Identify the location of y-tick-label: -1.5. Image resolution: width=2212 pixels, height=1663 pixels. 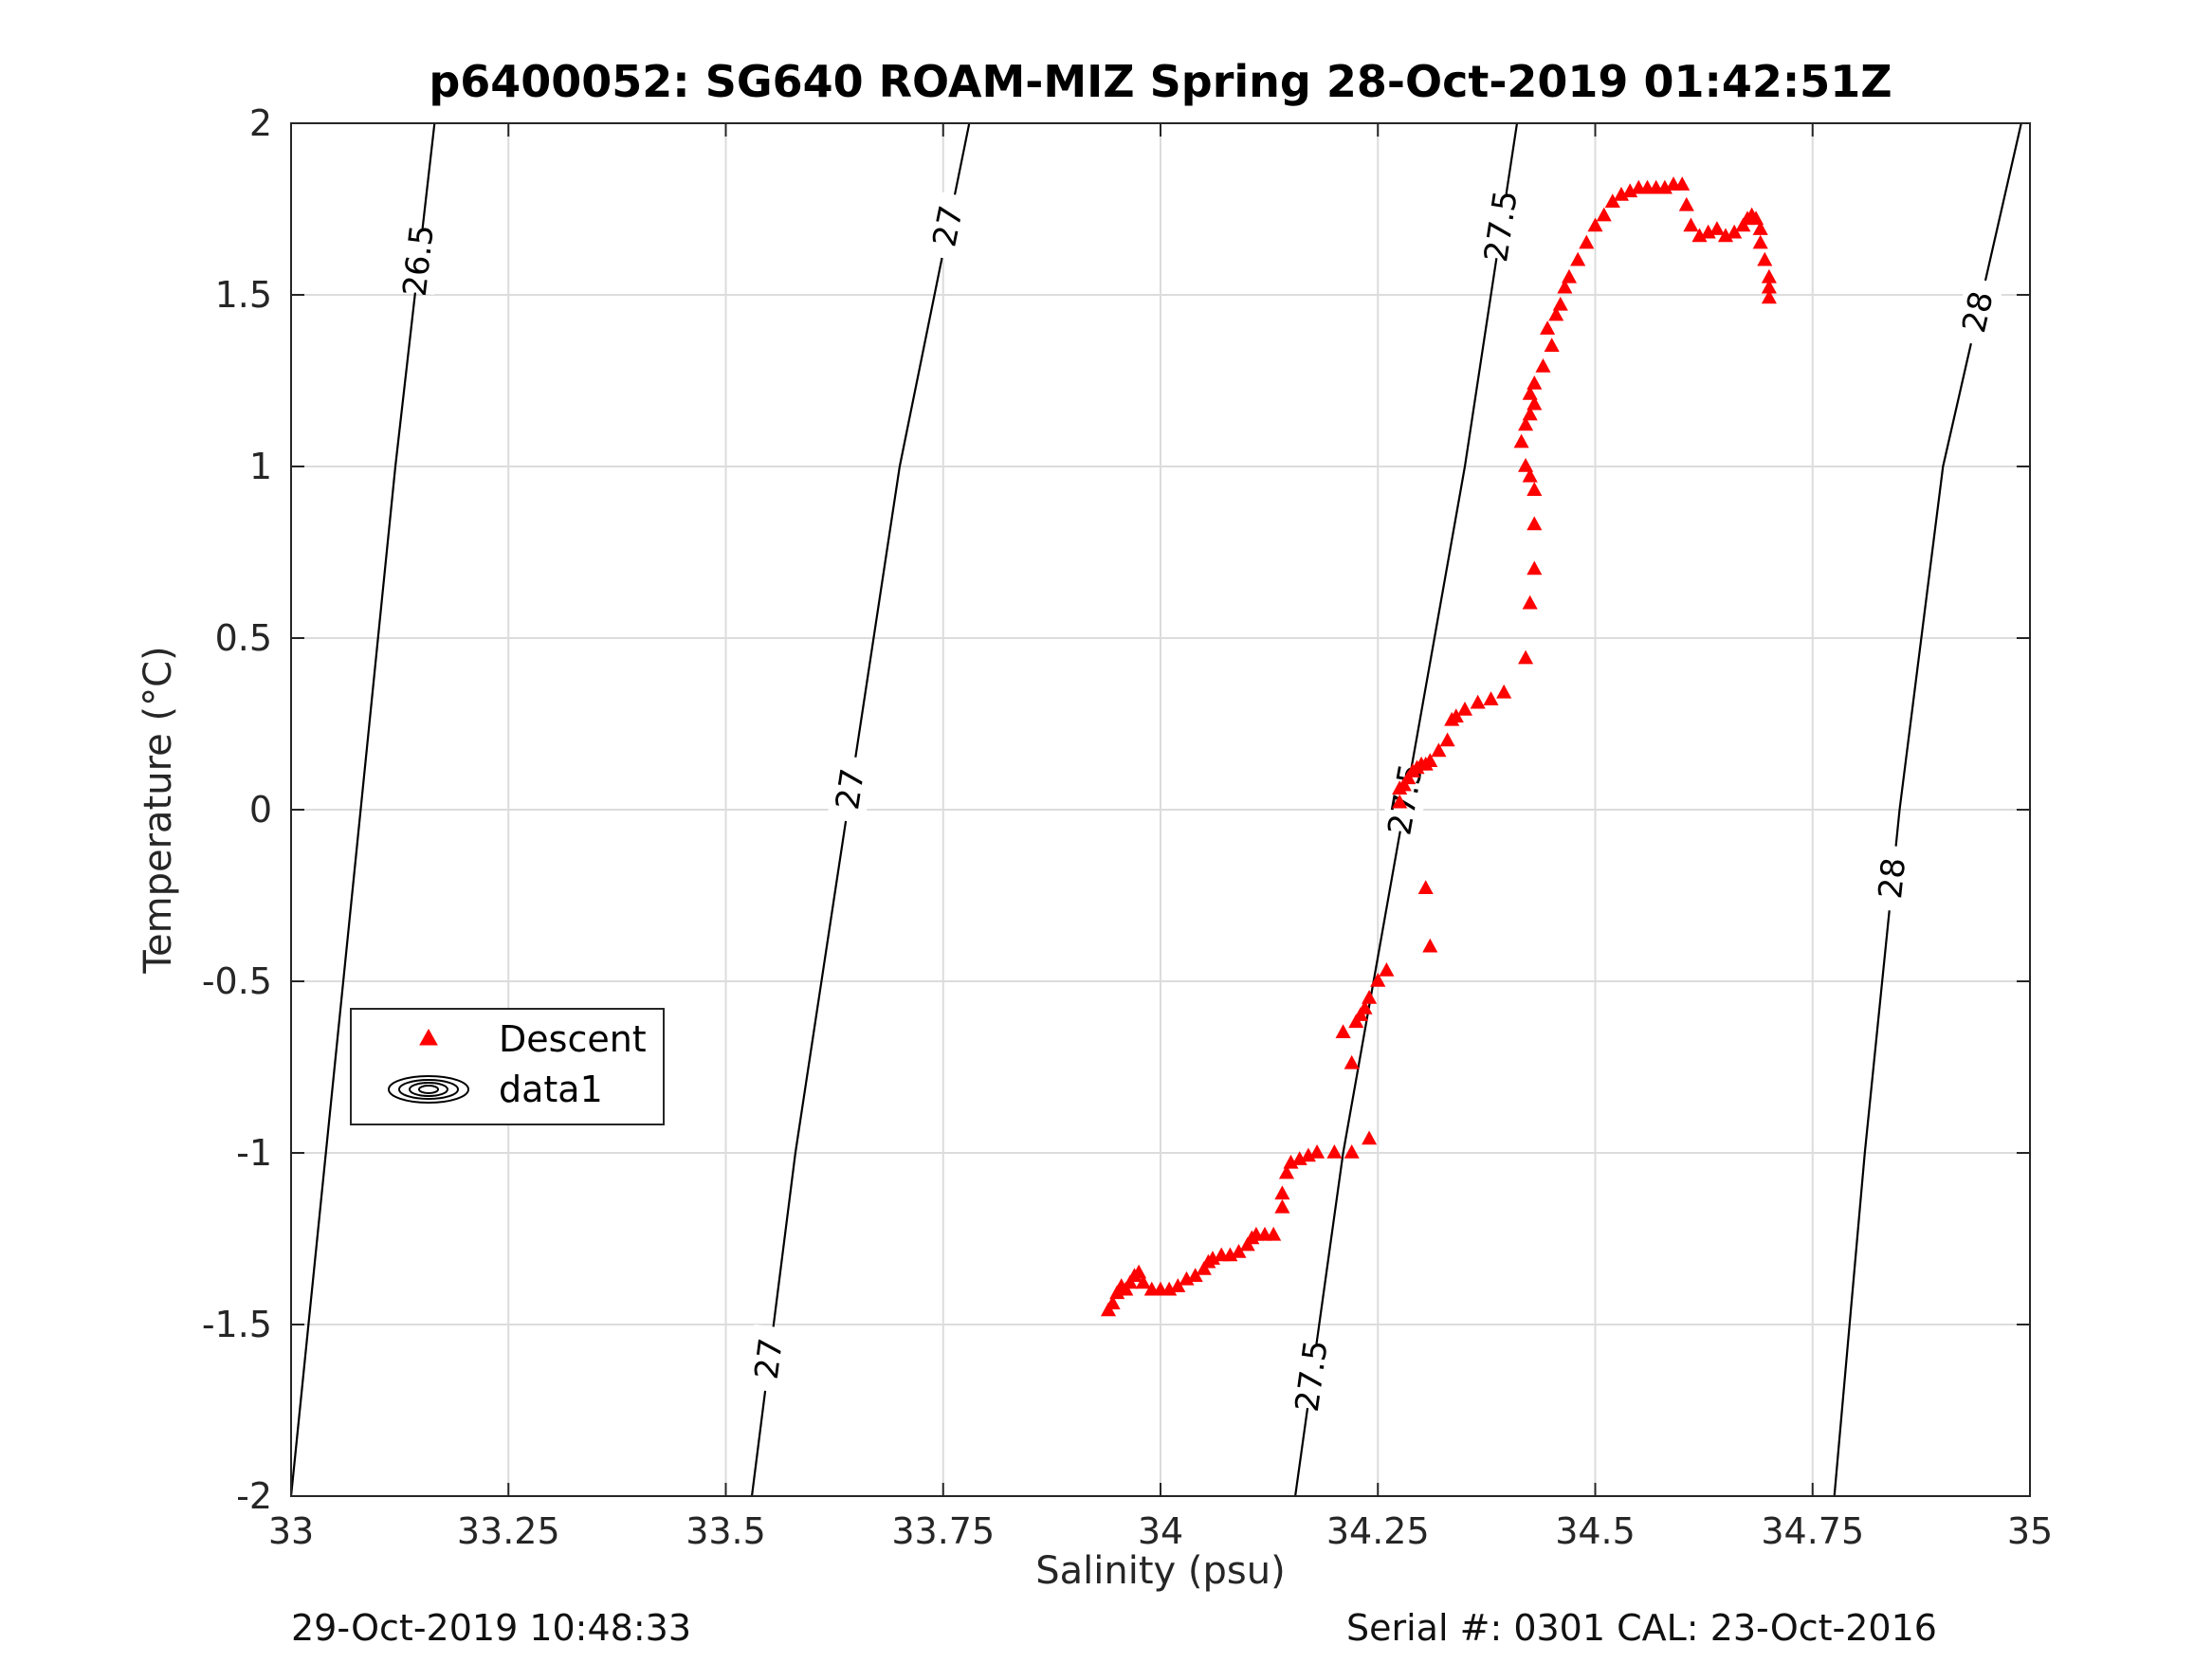
(237, 1324).